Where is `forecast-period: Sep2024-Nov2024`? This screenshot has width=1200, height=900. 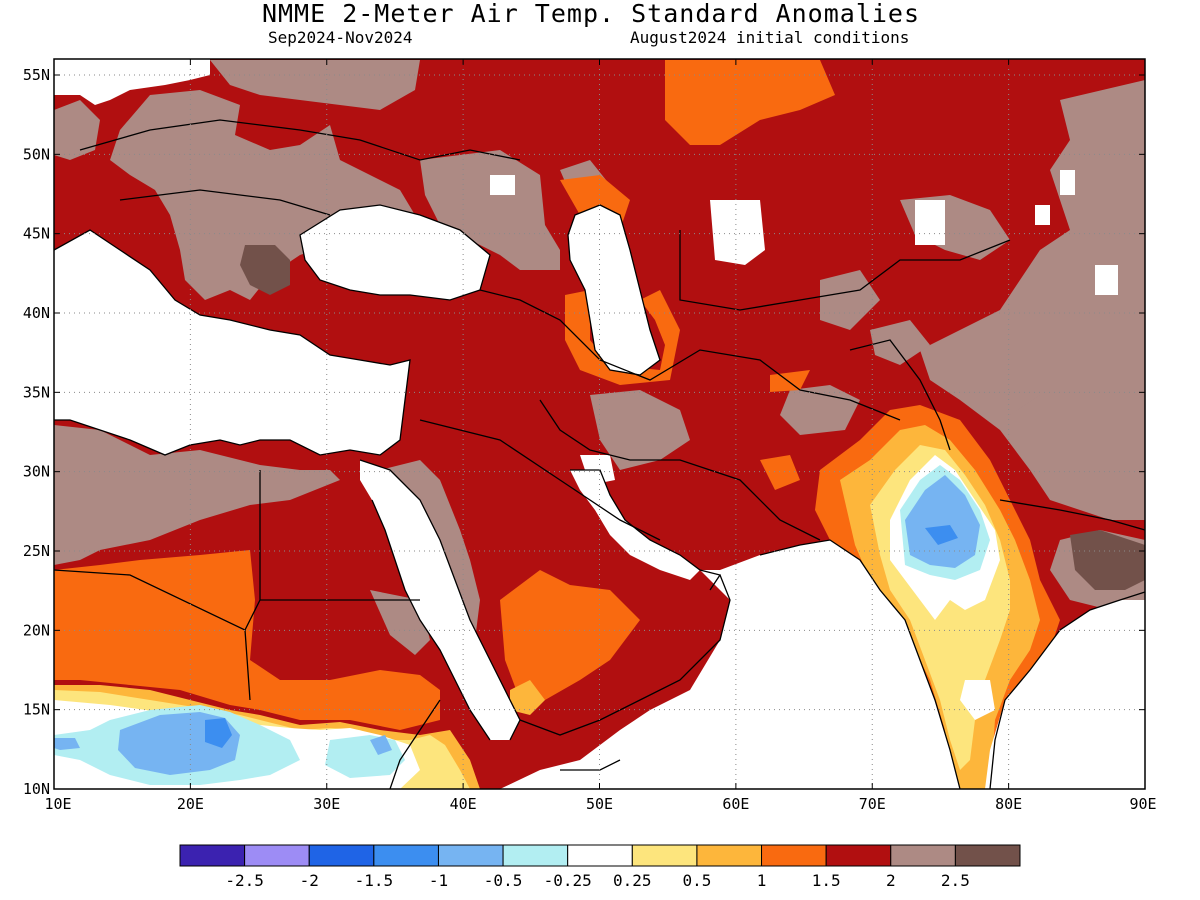 forecast-period: Sep2024-Nov2024 is located at coordinates (340, 37).